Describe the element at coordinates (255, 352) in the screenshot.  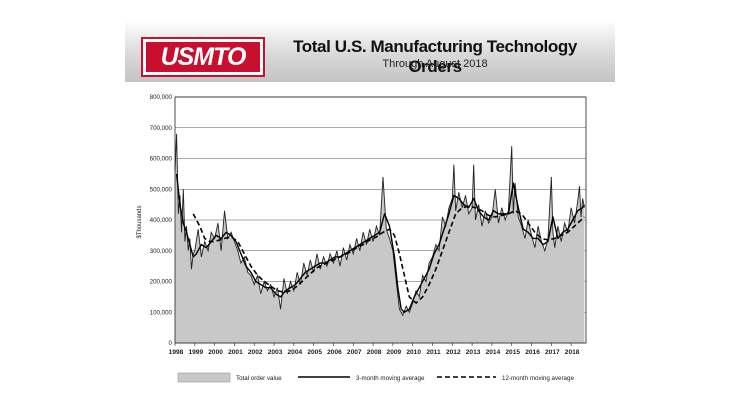
I see `x-tick-label: 2002` at that location.